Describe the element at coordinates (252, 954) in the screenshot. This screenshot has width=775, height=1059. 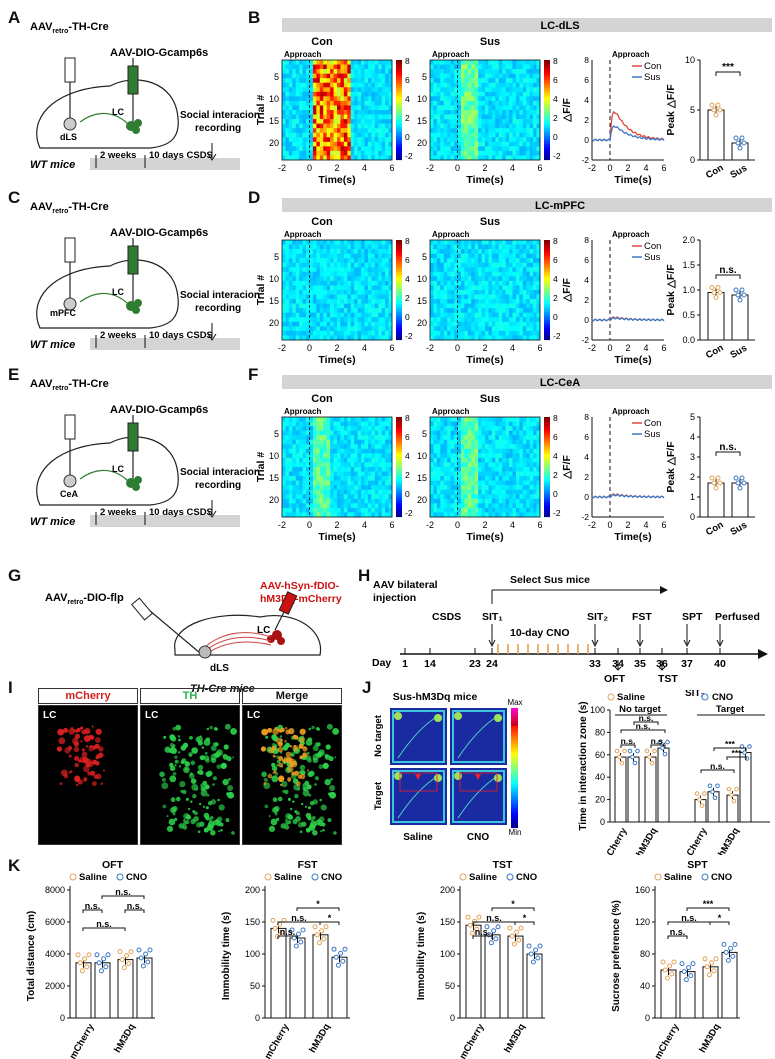
I see `k-y-tick: 100` at that location.